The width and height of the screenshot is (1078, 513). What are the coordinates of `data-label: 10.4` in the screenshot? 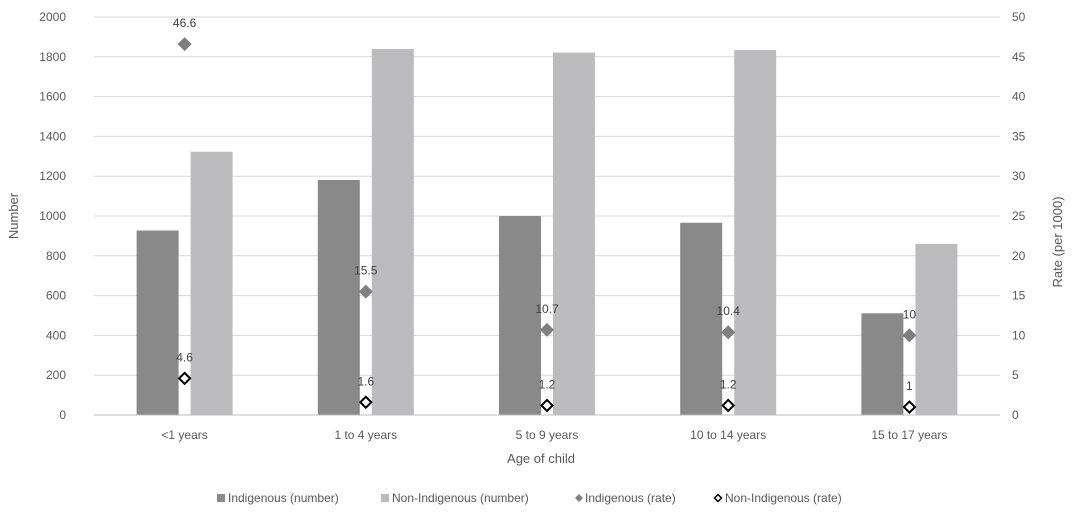 It's located at (729, 311).